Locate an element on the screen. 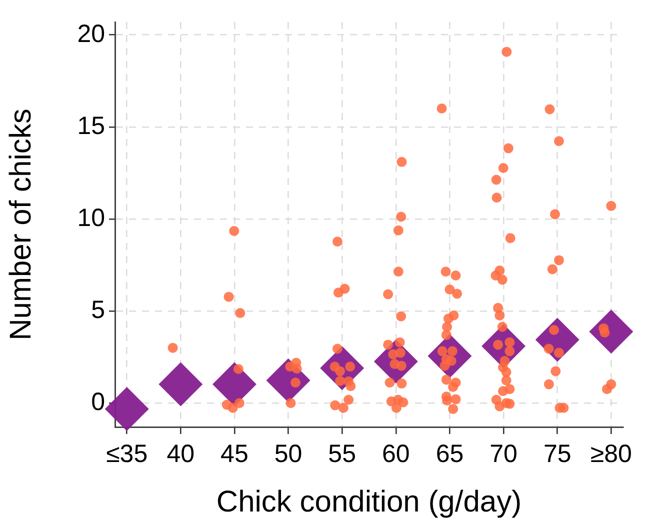 This screenshot has width=646, height=525. x-tick-label: ≥80 is located at coordinates (611, 454).